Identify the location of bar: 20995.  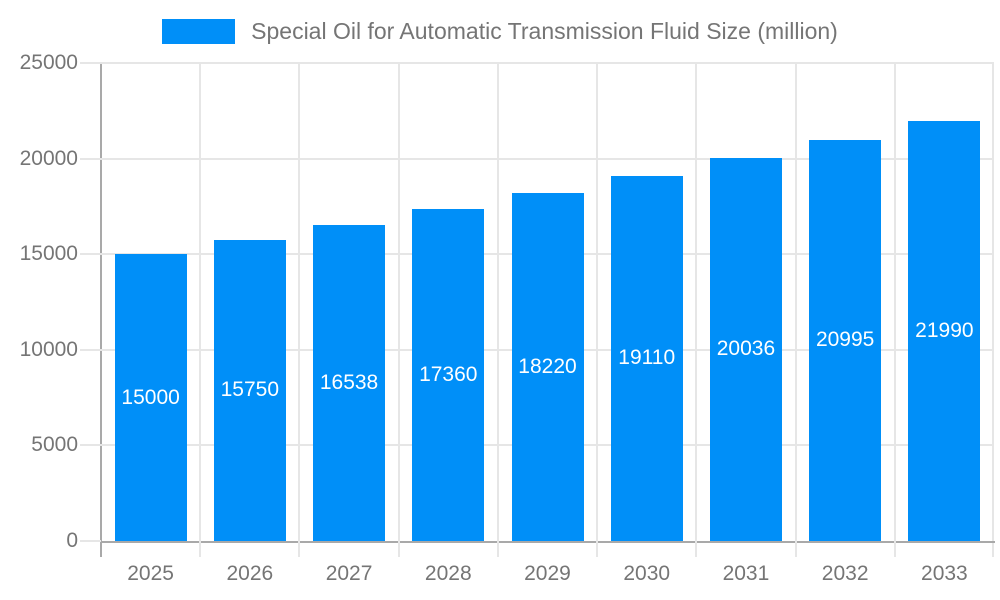
(845, 340).